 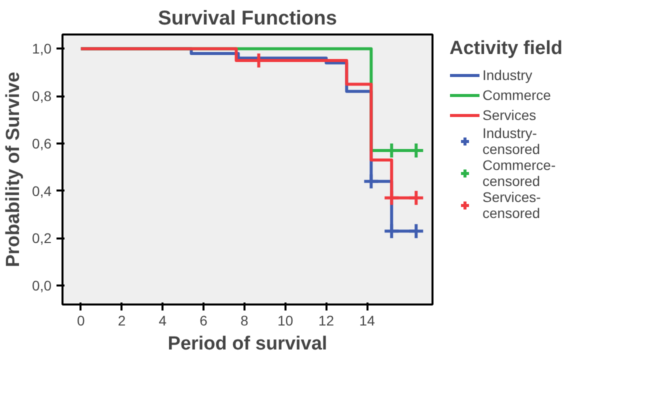 What do you see at coordinates (512, 141) in the screenshot?
I see `legend-label: Industry- censored` at bounding box center [512, 141].